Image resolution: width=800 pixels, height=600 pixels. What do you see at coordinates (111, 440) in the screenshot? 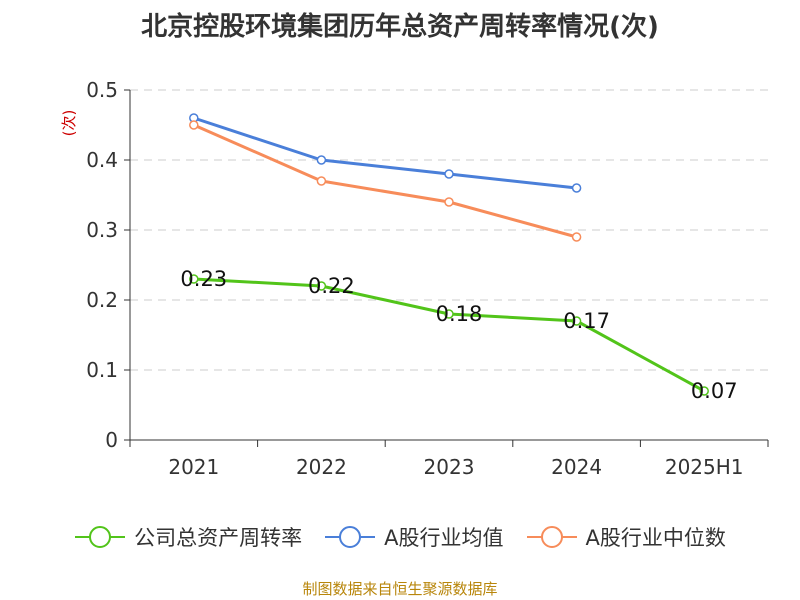
I see `y-tick-label: 0` at bounding box center [111, 440].